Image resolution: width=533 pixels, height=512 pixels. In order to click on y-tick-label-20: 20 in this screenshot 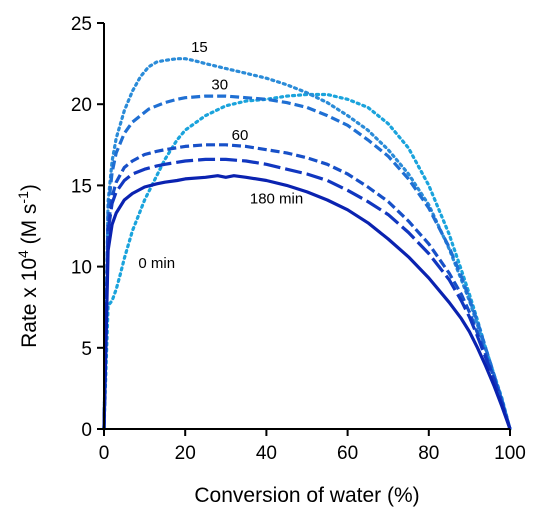, I will do `click(81, 105)`.